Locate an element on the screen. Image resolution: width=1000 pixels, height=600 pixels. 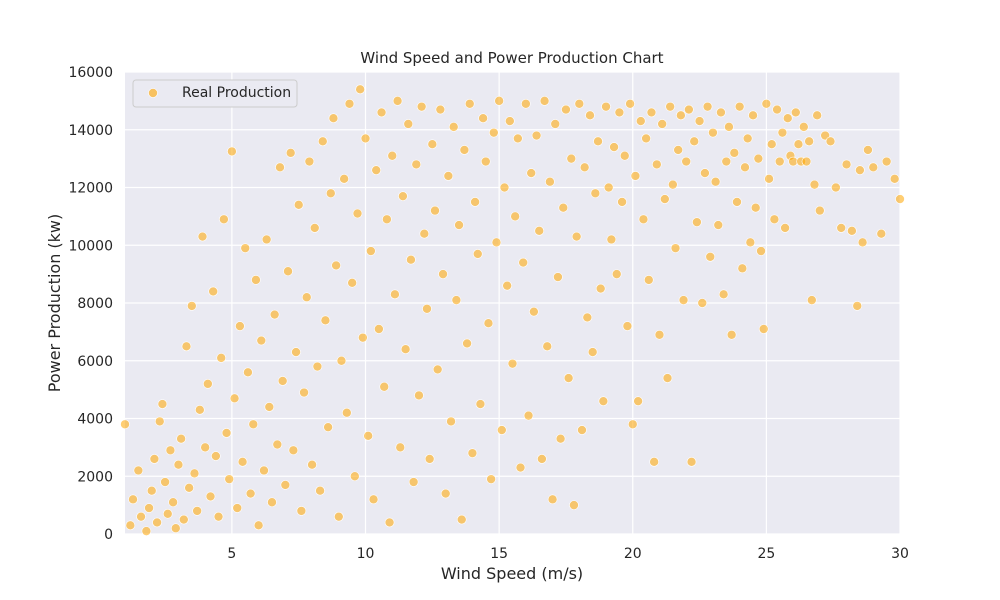
x-tick-label: 20 is located at coordinates (633, 554).